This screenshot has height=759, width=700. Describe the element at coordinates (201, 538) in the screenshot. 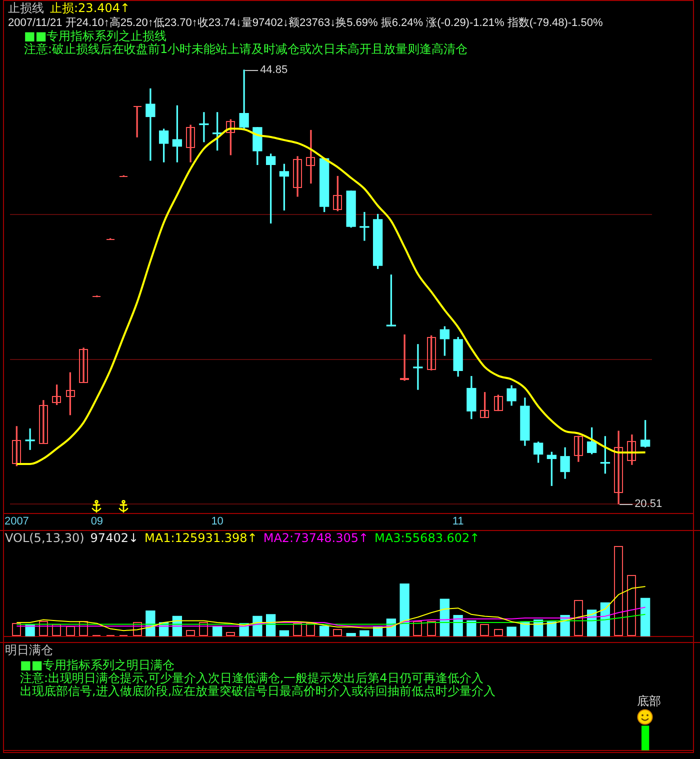

I see `text: MA1:125931.398↑` at that location.